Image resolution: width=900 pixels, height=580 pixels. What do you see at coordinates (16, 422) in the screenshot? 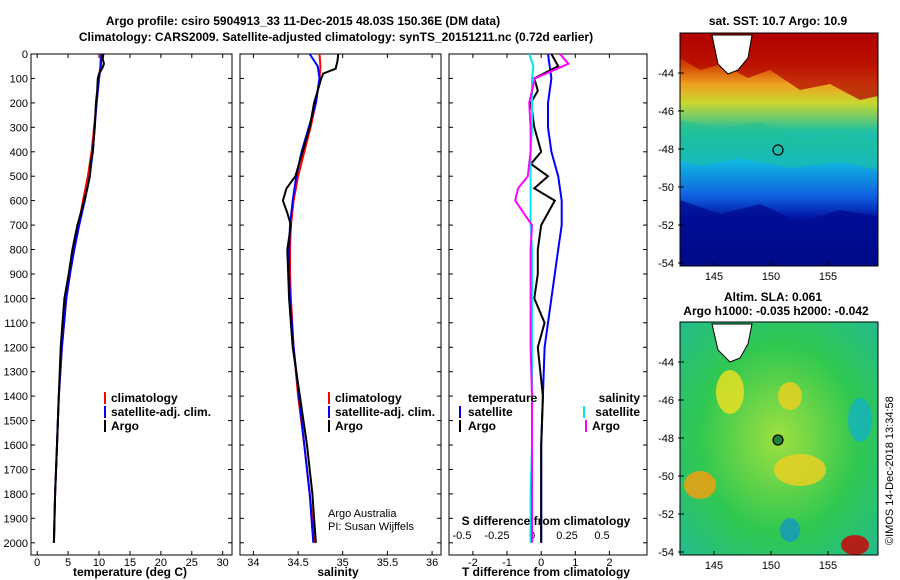
I see `depth-tick-label: 1500` at bounding box center [16, 422].